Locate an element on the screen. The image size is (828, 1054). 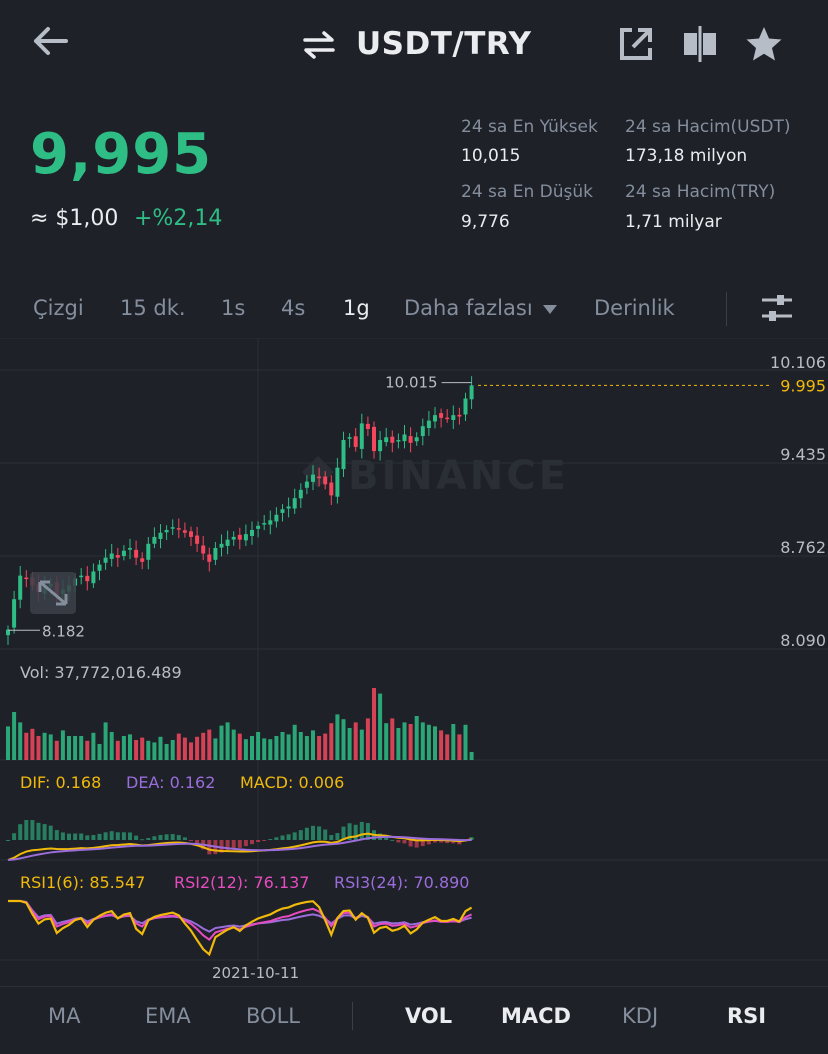
stat-vol-try-label: 24 sa Hacim(TRY) is located at coordinates (700, 192).